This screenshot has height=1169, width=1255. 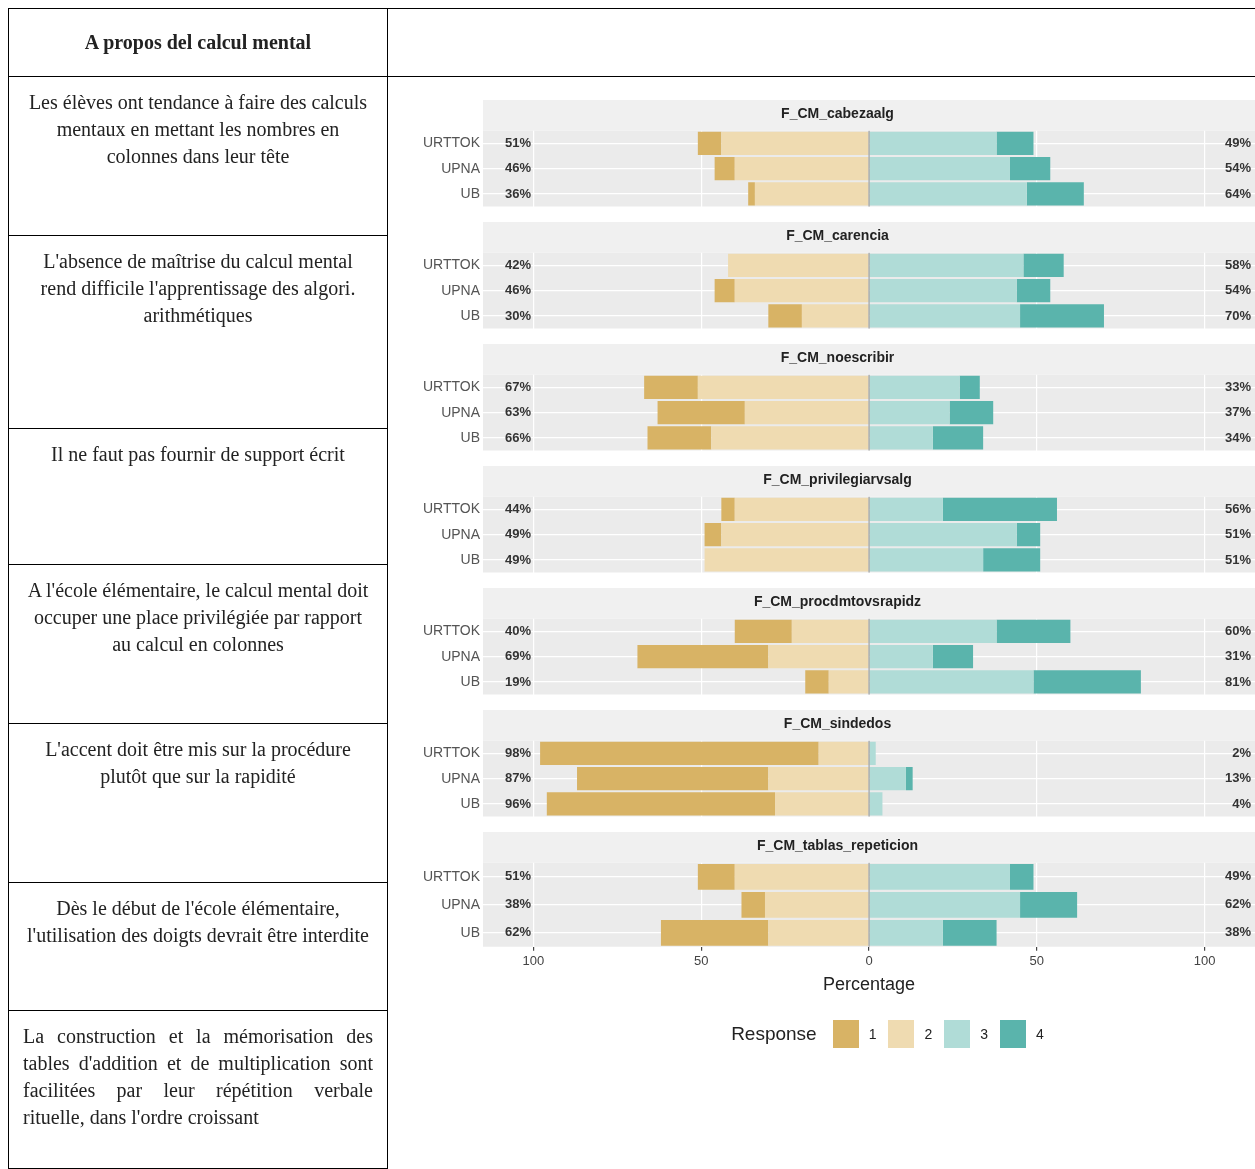 I want to click on chart-title: F_CM_tablas_repeticion, so click(x=837, y=845).